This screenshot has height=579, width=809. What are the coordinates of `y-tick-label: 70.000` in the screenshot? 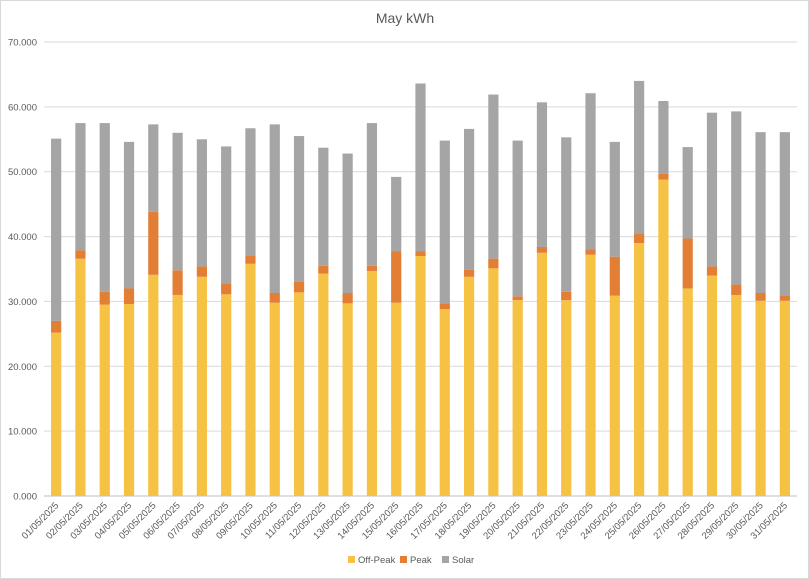 It's located at (22, 43).